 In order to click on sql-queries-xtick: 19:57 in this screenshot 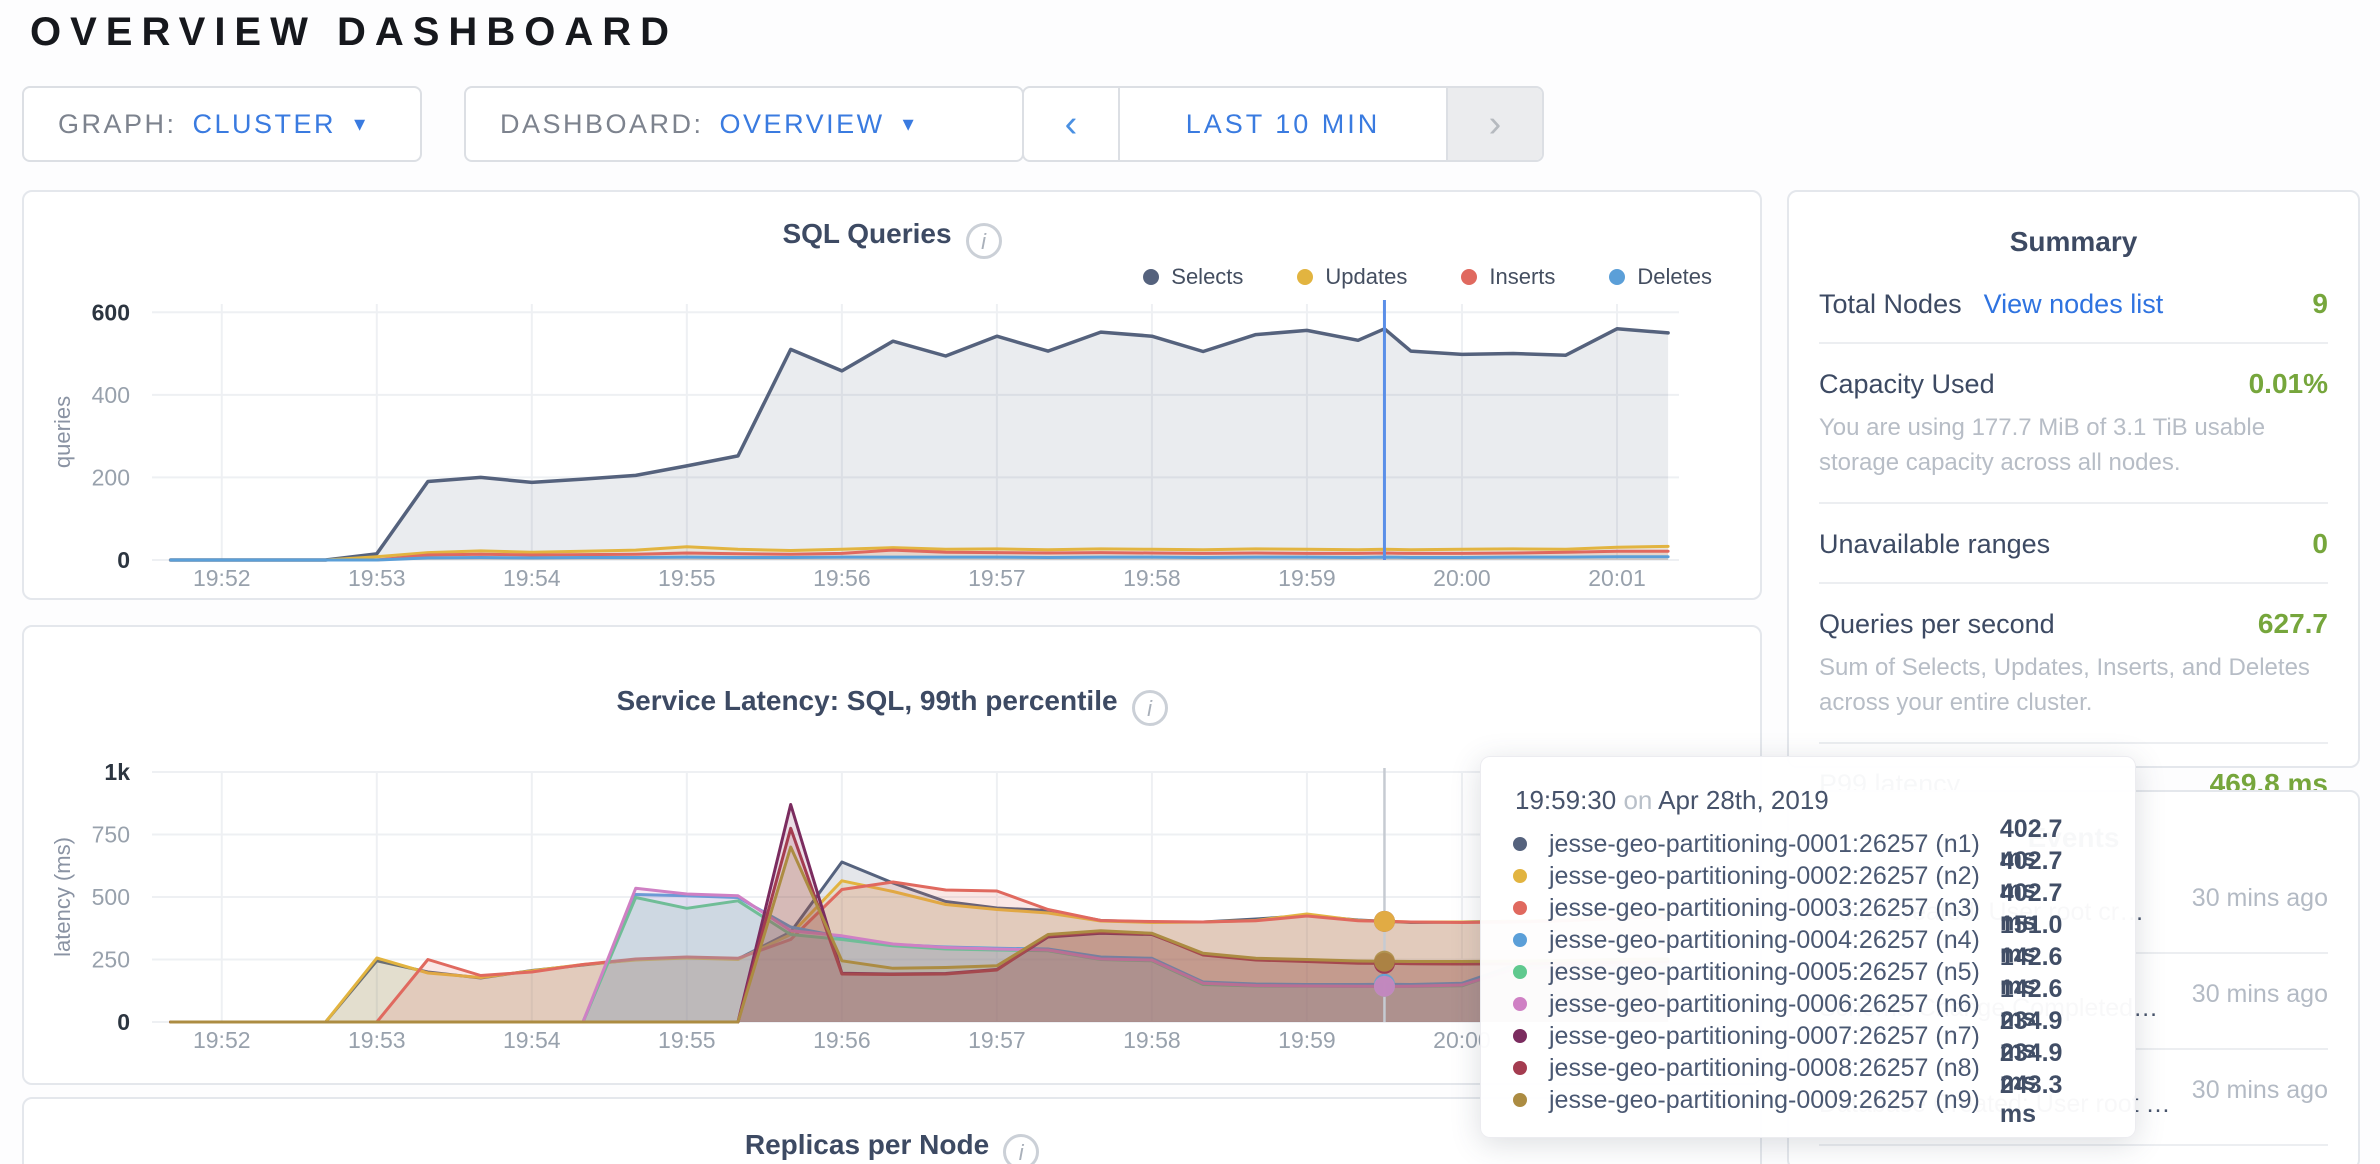, I will do `click(997, 578)`.